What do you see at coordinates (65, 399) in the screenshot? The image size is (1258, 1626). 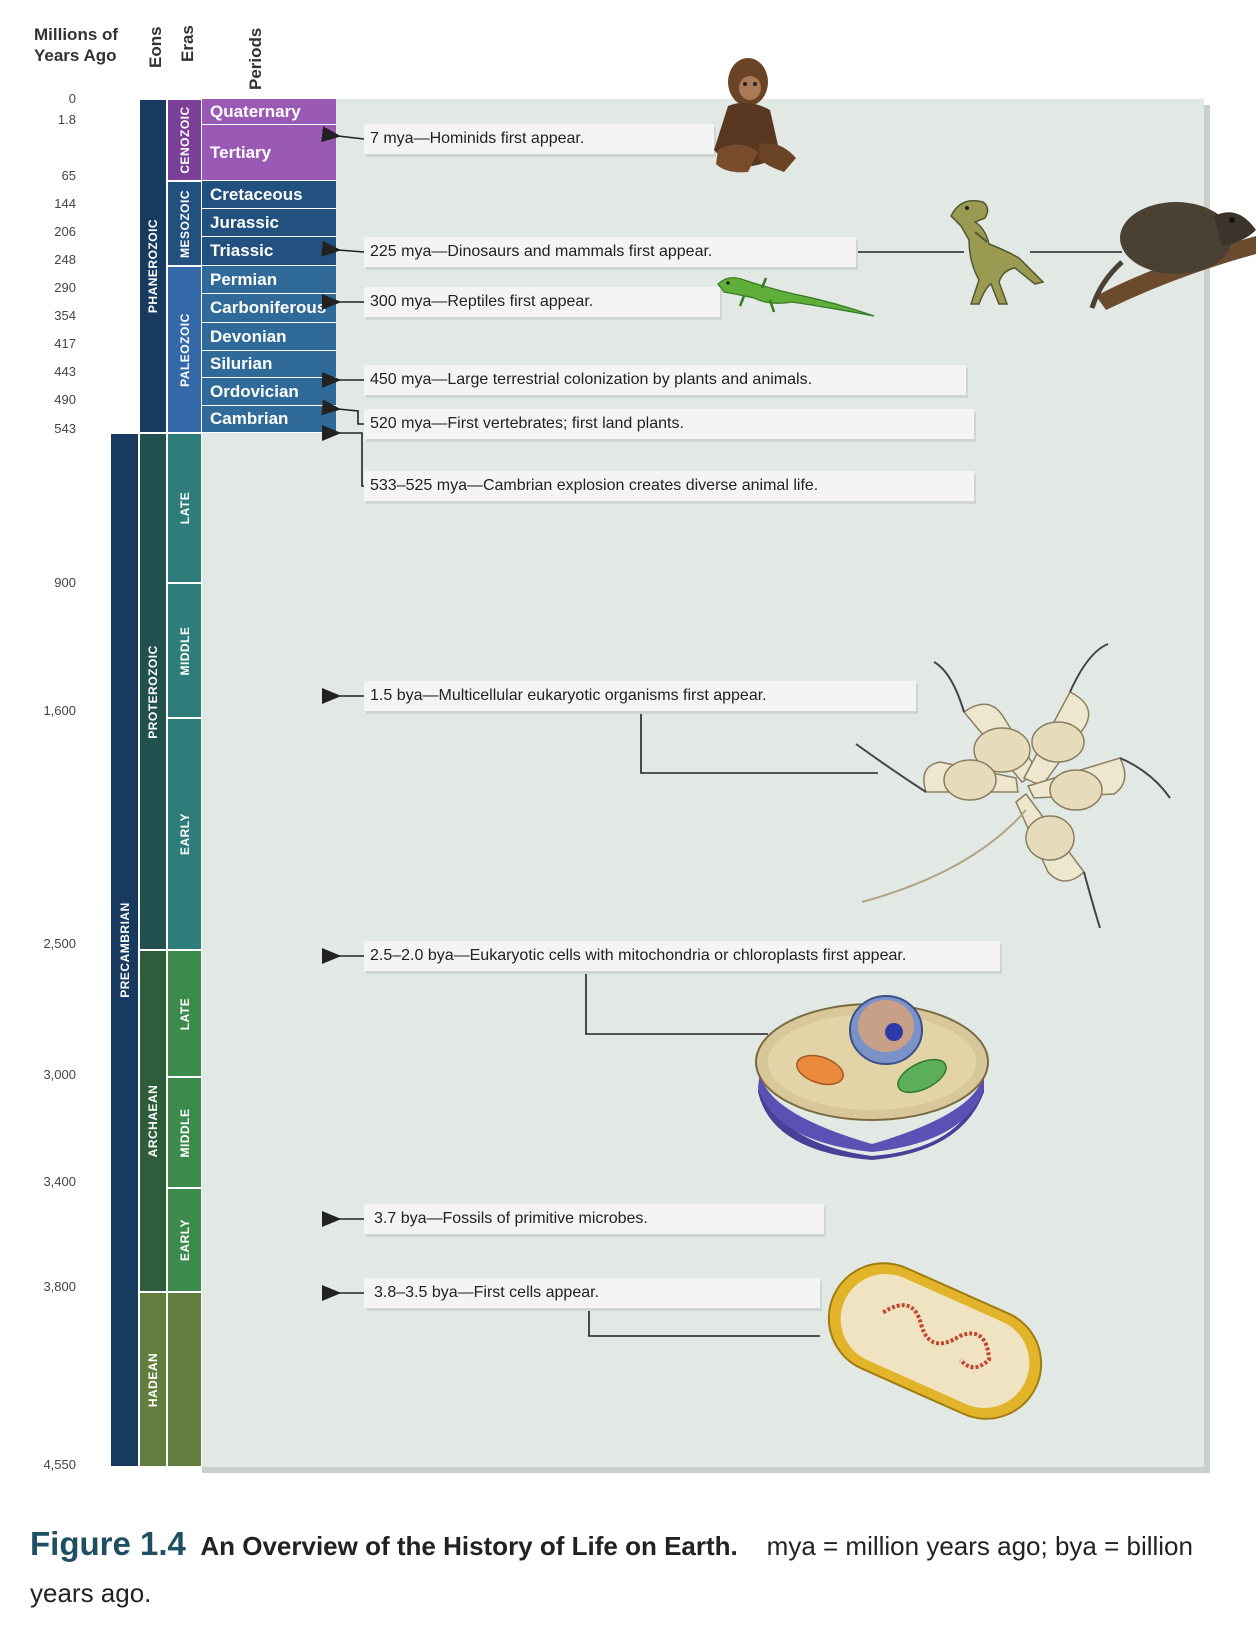 I see `tick-label: 490` at bounding box center [65, 399].